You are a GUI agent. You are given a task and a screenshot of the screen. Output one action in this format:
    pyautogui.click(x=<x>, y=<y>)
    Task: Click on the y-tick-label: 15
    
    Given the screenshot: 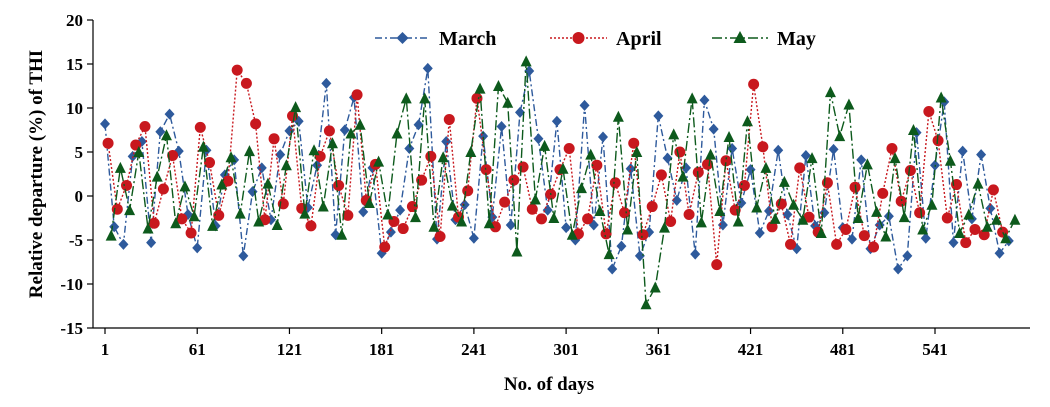 What is the action you would take?
    pyautogui.click(x=74, y=64)
    